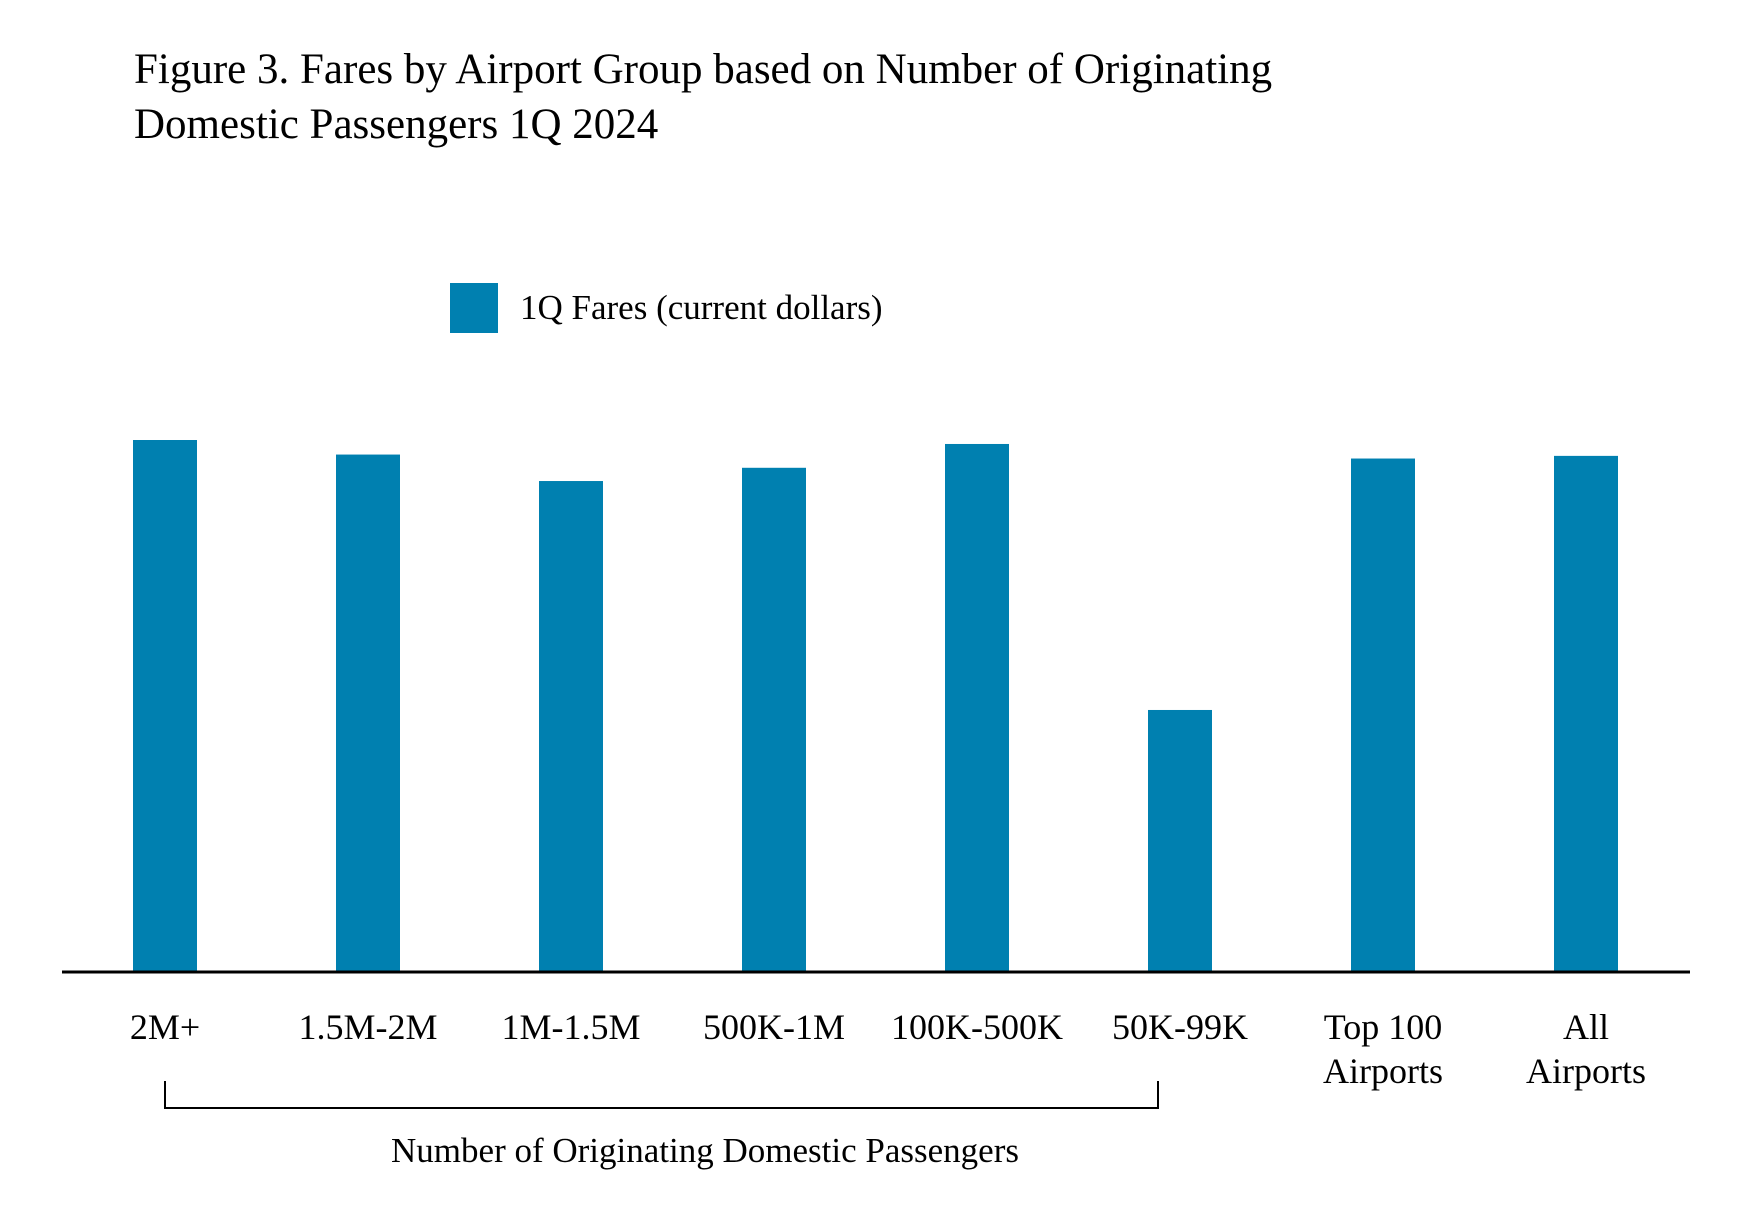 This screenshot has width=1741, height=1215. What do you see at coordinates (165, 706) in the screenshot?
I see `bar-2m-` at bounding box center [165, 706].